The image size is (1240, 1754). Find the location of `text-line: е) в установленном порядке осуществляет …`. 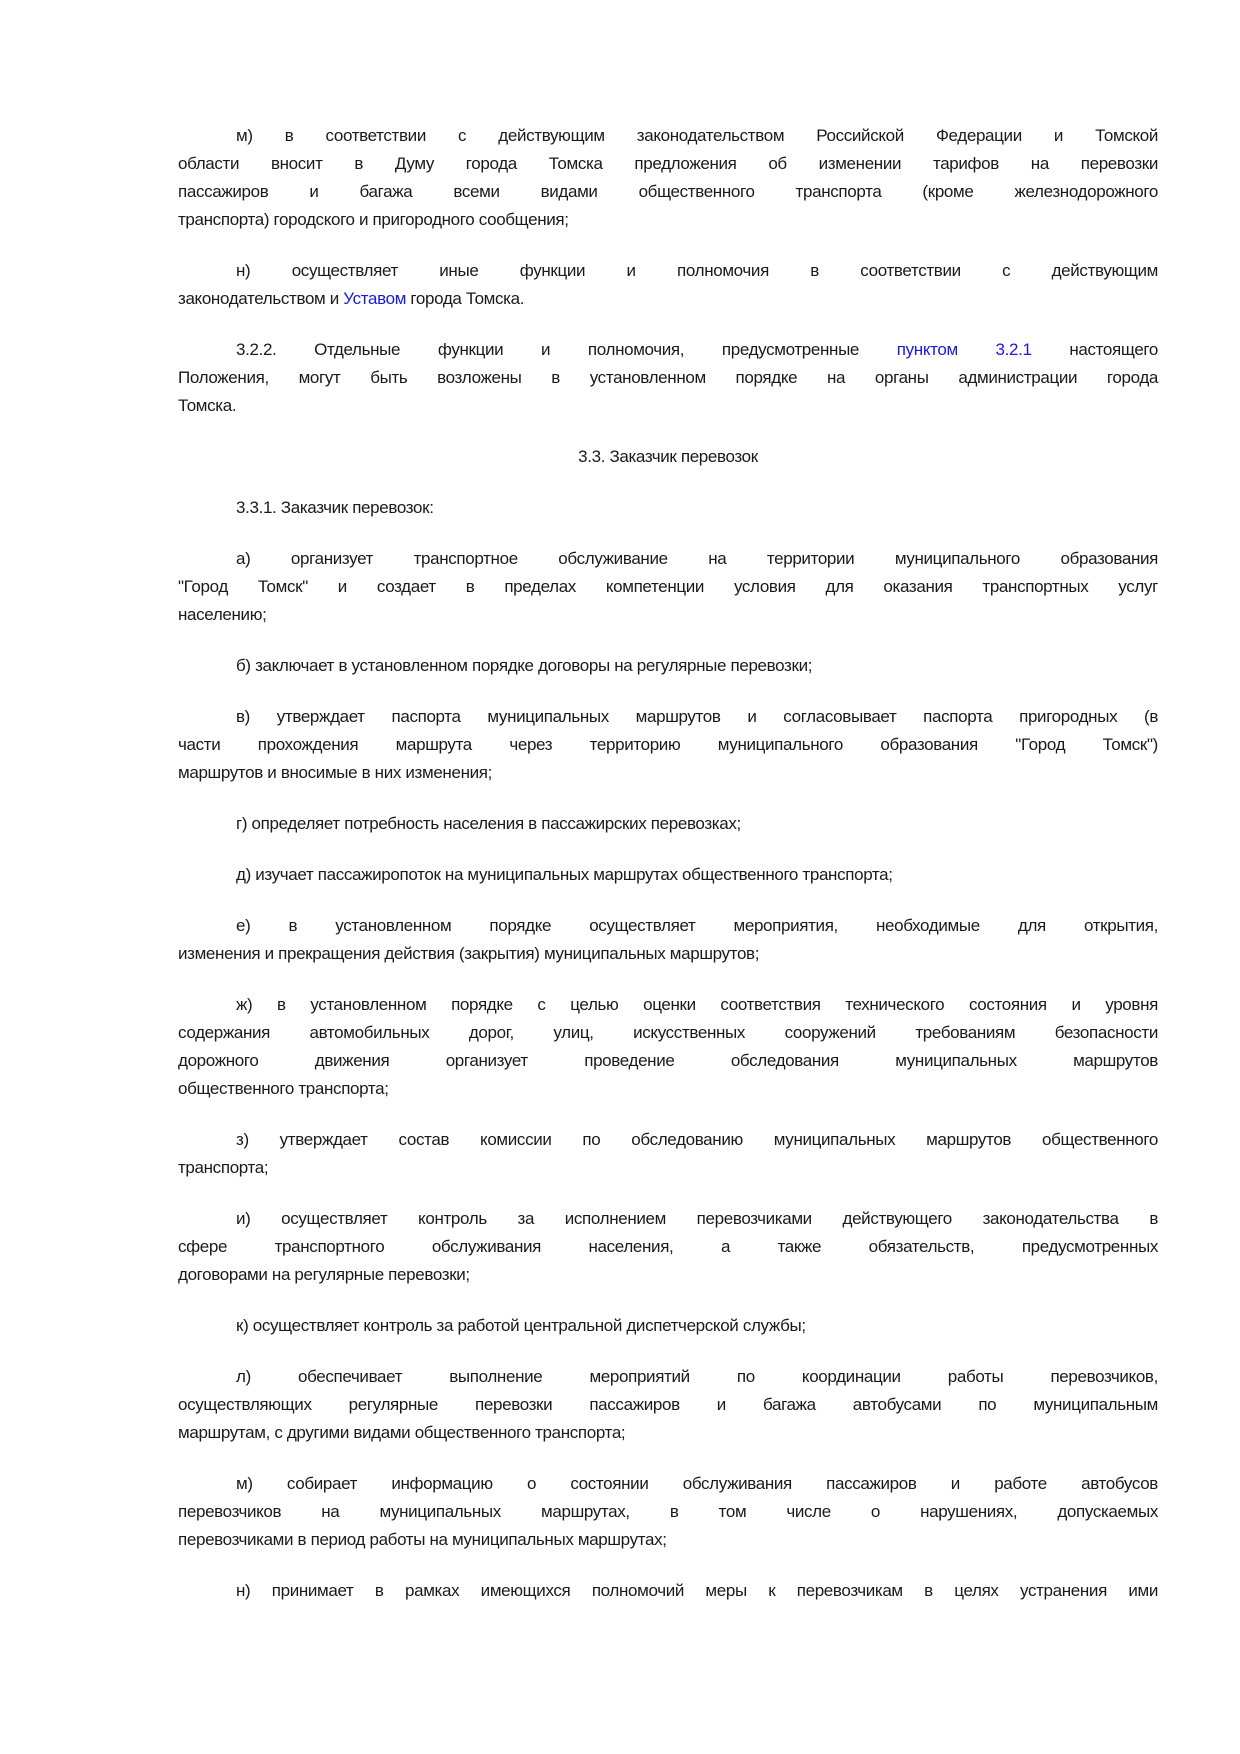

text-line: е) в установленном порядке осуществляет … is located at coordinates (668, 926).